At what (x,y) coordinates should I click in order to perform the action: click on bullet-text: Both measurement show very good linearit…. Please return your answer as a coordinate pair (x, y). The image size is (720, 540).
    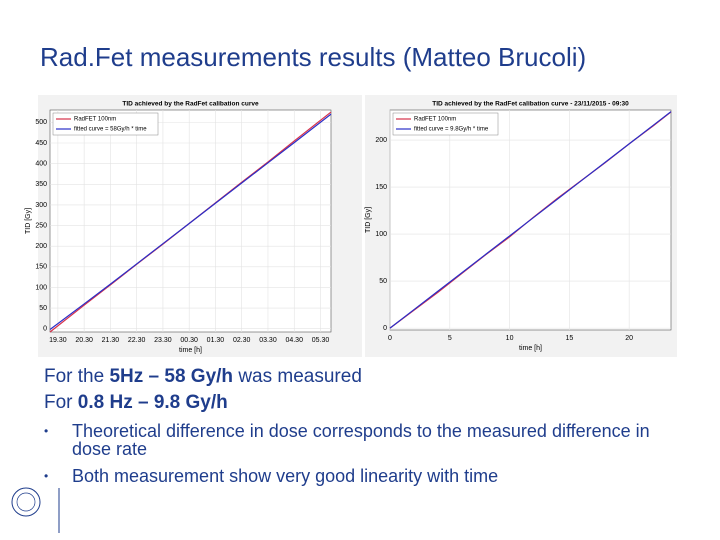
    Looking at the image, I should click on (285, 476).